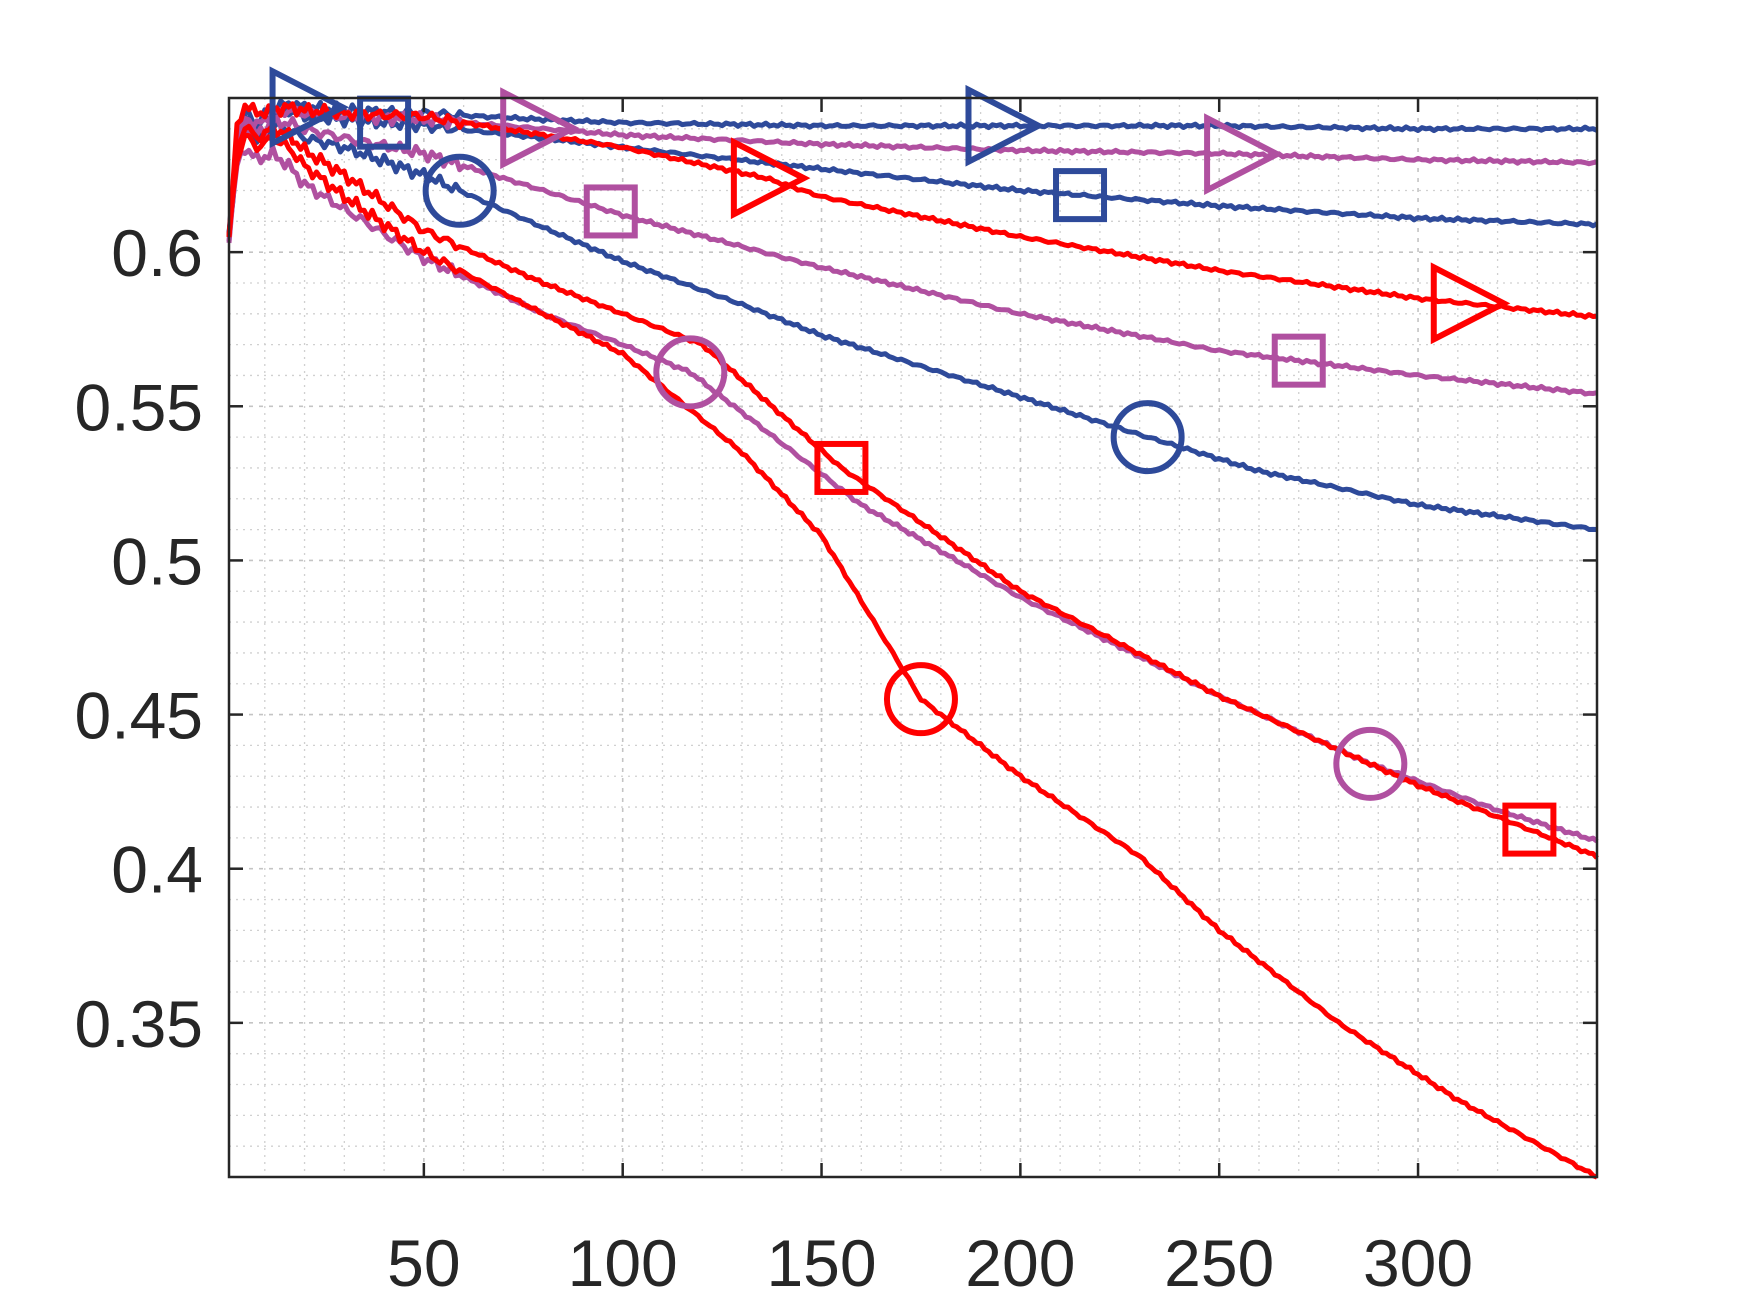 Image resolution: width=1750 pixels, height=1313 pixels. I want to click on y-tick-label: 0.6, so click(157, 253).